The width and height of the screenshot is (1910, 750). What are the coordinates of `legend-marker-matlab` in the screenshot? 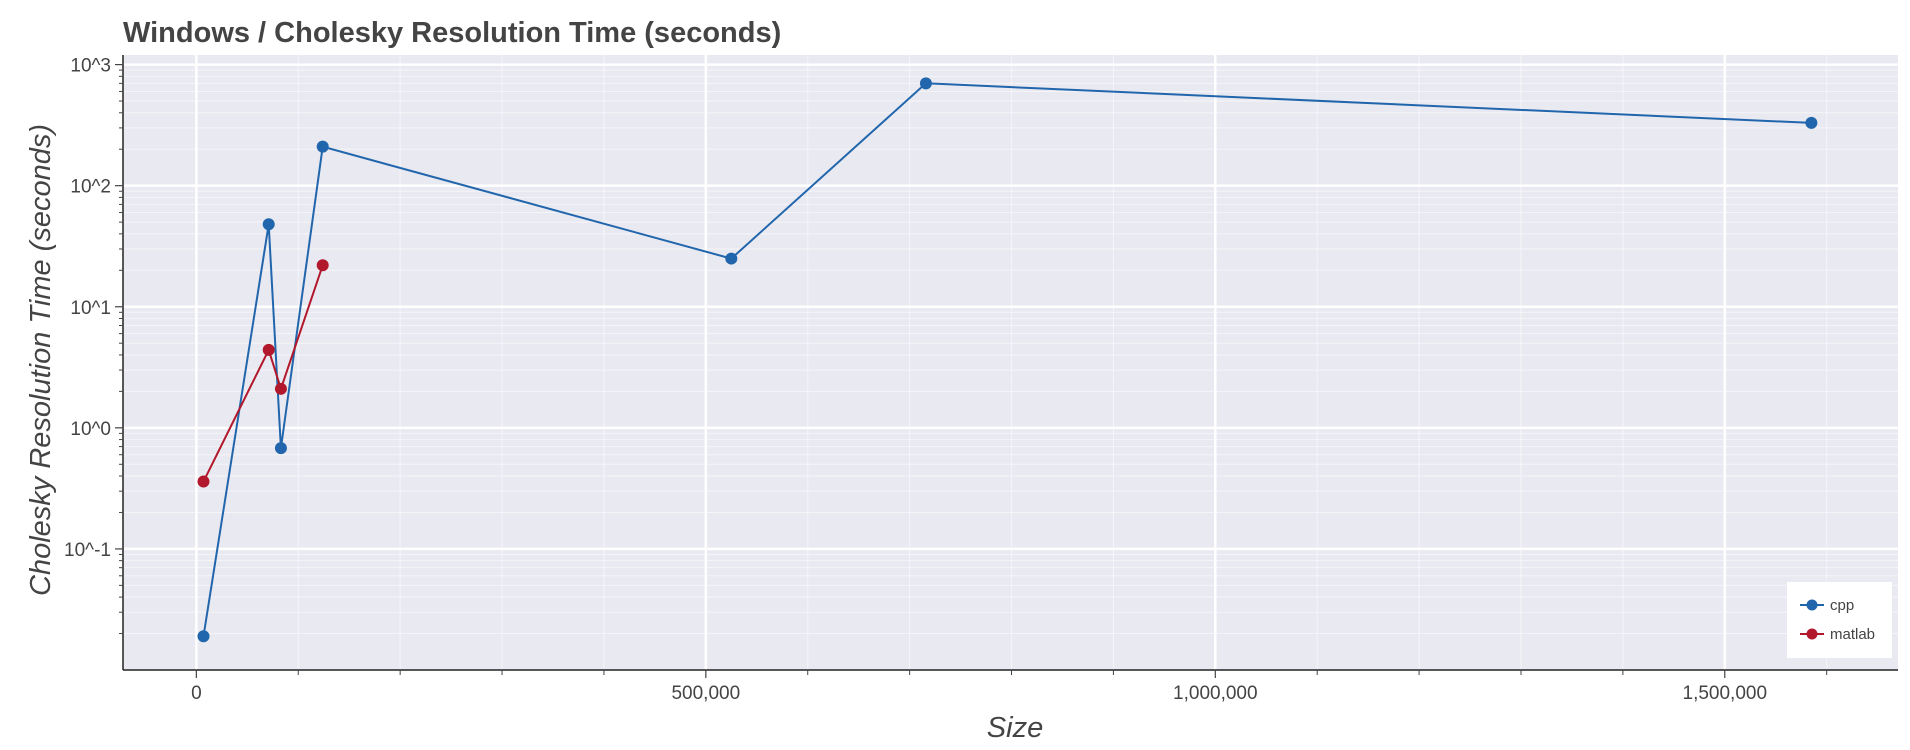 It's located at (1812, 634).